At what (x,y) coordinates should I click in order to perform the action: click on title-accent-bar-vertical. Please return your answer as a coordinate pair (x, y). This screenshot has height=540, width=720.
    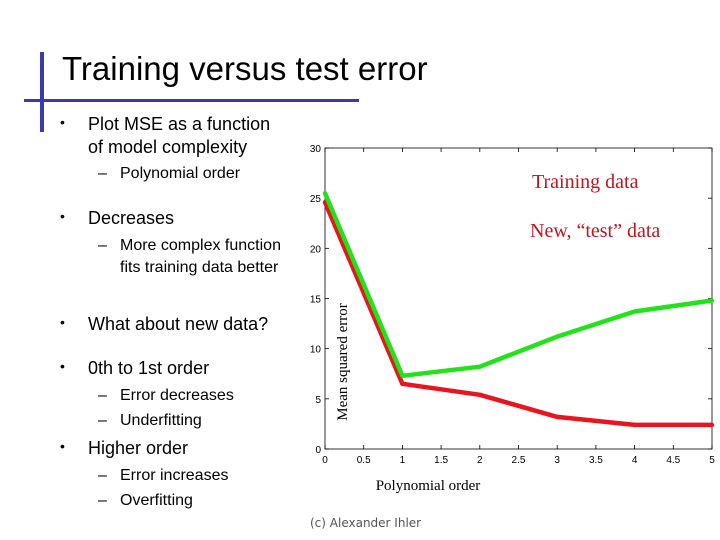
    Looking at the image, I should click on (42, 92).